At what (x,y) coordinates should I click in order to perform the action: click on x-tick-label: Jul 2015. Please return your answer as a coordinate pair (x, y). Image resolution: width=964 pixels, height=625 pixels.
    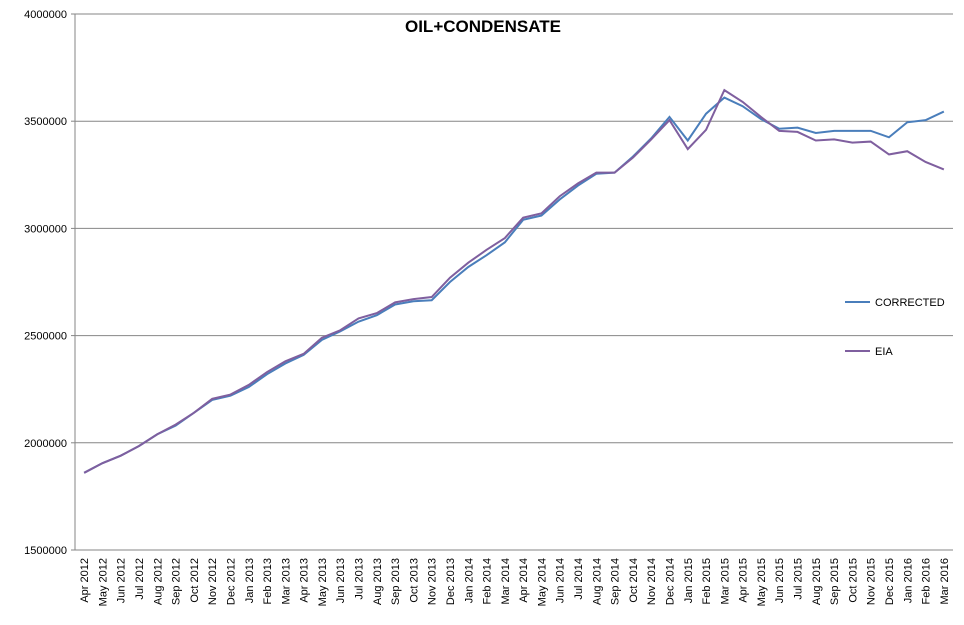
    Looking at the image, I should click on (799, 579).